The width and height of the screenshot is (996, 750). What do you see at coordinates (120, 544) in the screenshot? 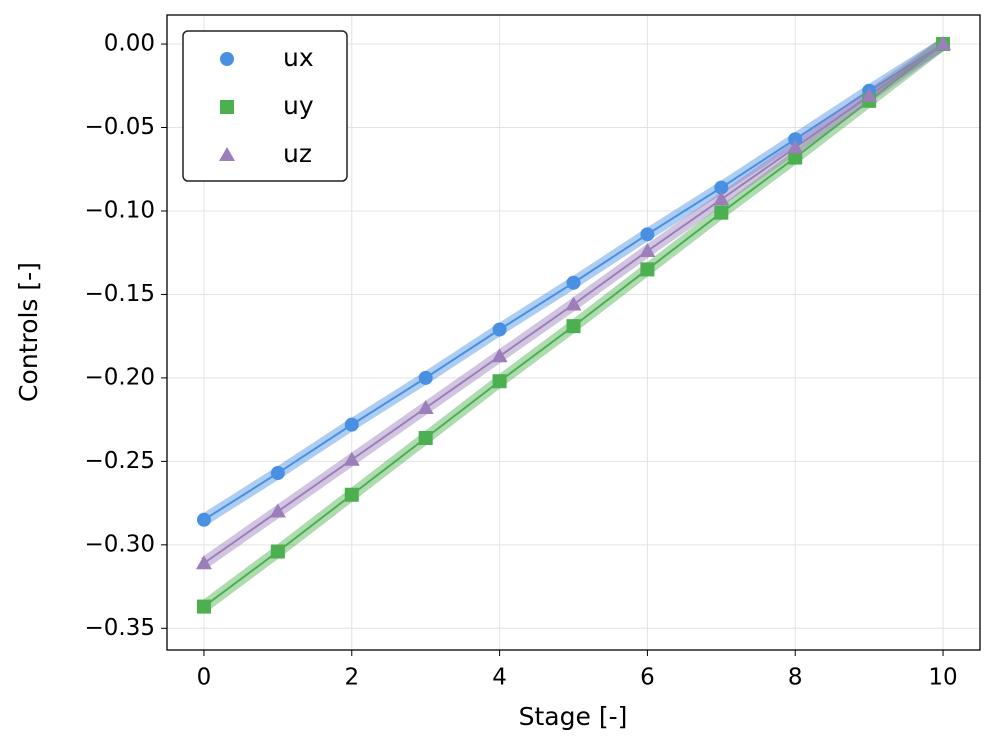
I see `y-tick-label: −0.30` at bounding box center [120, 544].